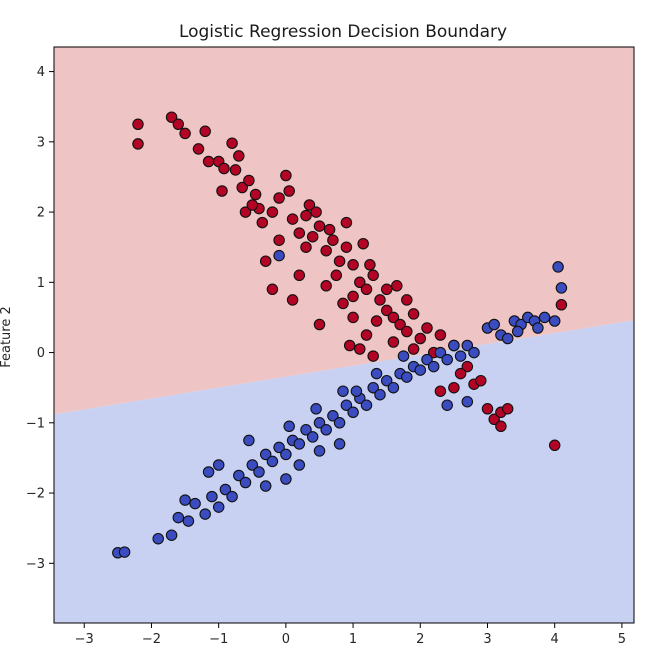 This screenshot has width=651, height=650. I want to click on y-axis: −3 −2 −1 0 1 2 3 4, so click(40, 318).